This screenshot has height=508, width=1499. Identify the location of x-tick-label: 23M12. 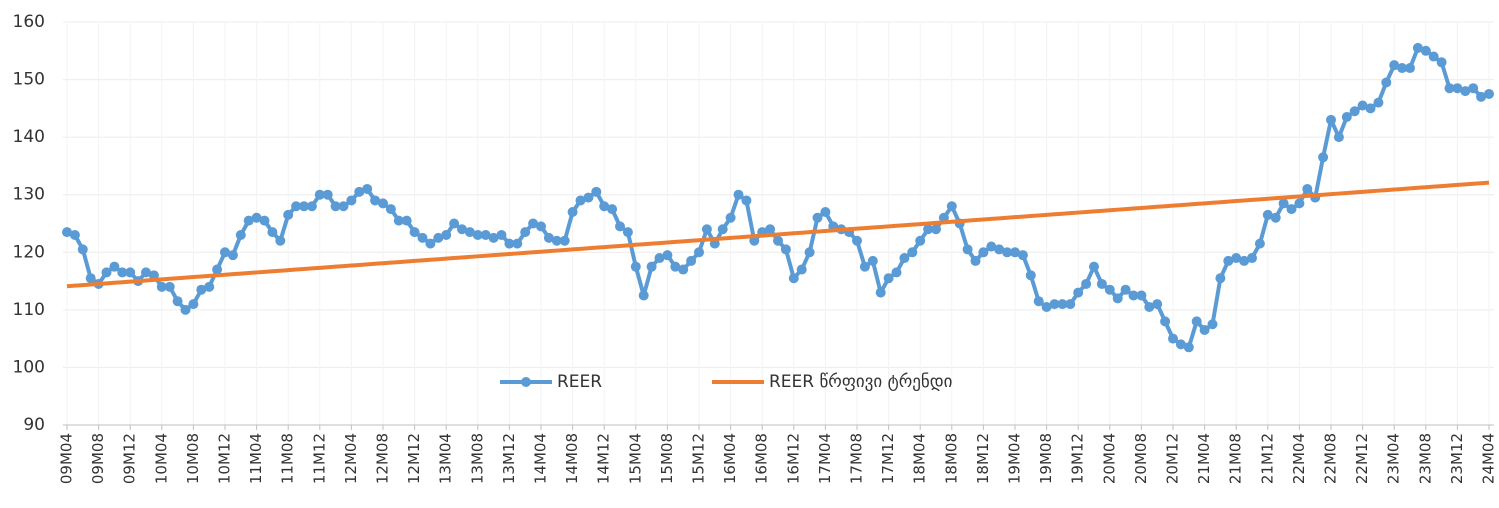
(1457, 458).